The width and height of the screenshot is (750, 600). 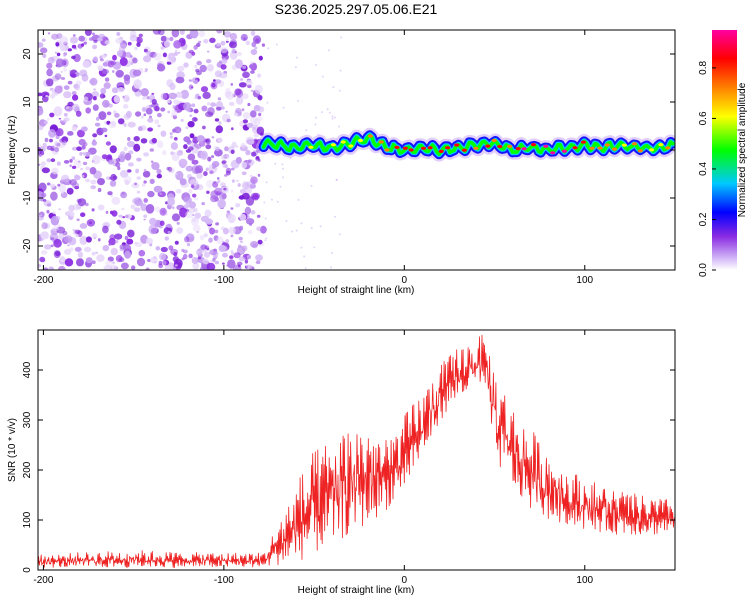 I want to click on snr-y-tick-label: 400, so click(x=27, y=369).